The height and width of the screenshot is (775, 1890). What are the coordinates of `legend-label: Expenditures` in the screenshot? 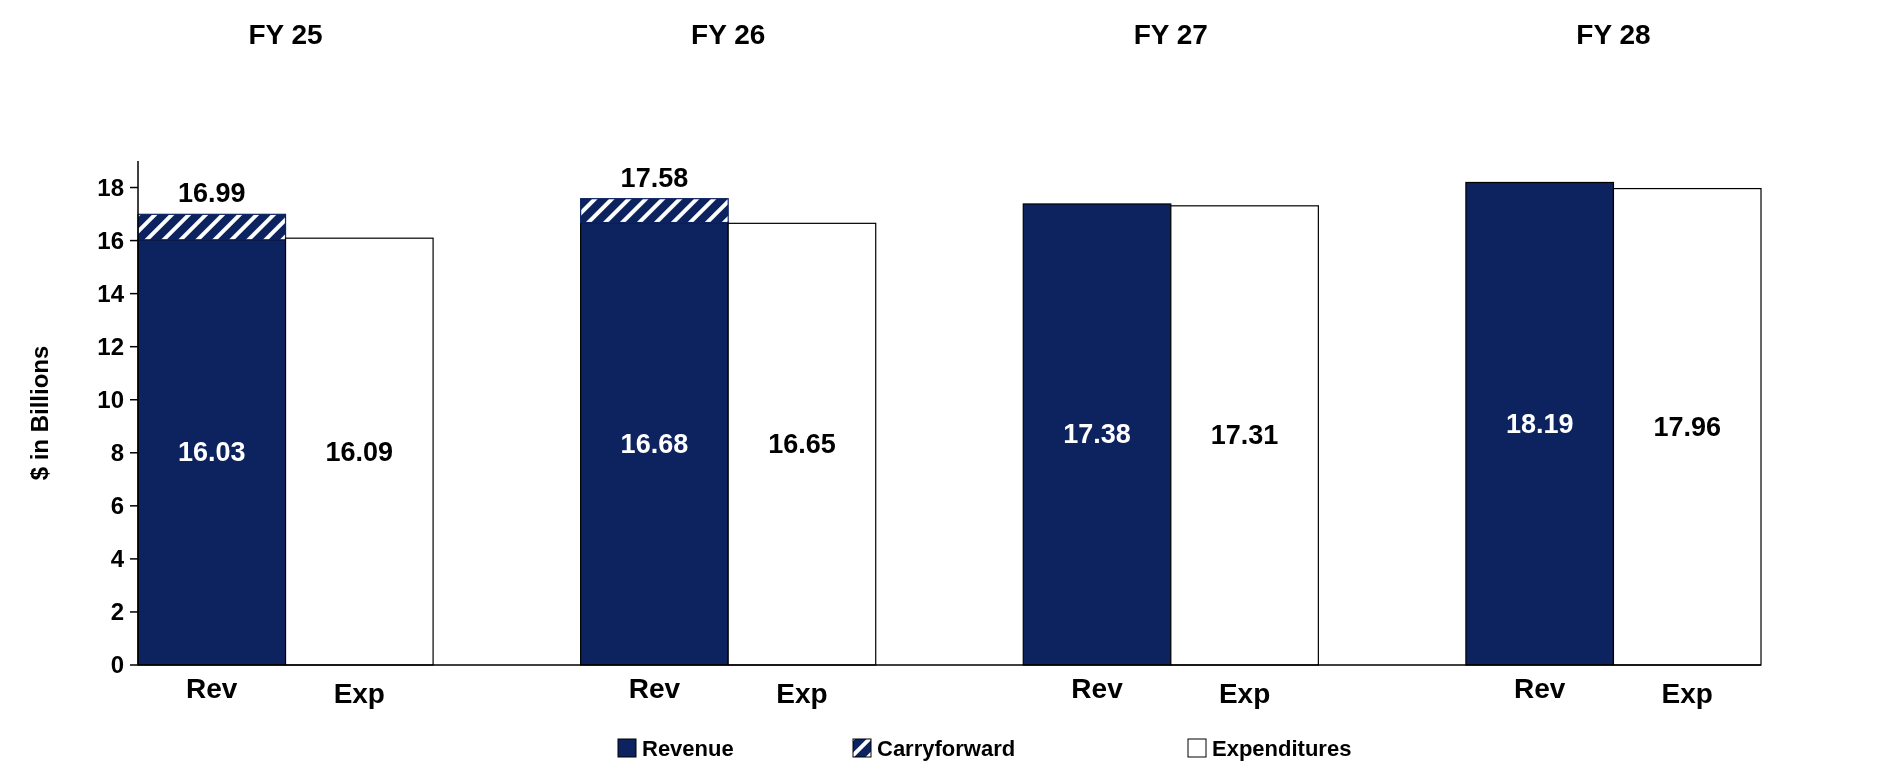 It's located at (1282, 748).